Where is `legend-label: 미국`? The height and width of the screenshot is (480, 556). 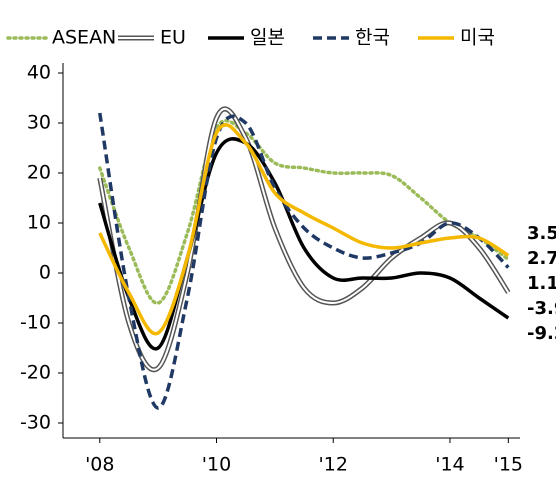 legend-label: 미국 is located at coordinates (477, 38).